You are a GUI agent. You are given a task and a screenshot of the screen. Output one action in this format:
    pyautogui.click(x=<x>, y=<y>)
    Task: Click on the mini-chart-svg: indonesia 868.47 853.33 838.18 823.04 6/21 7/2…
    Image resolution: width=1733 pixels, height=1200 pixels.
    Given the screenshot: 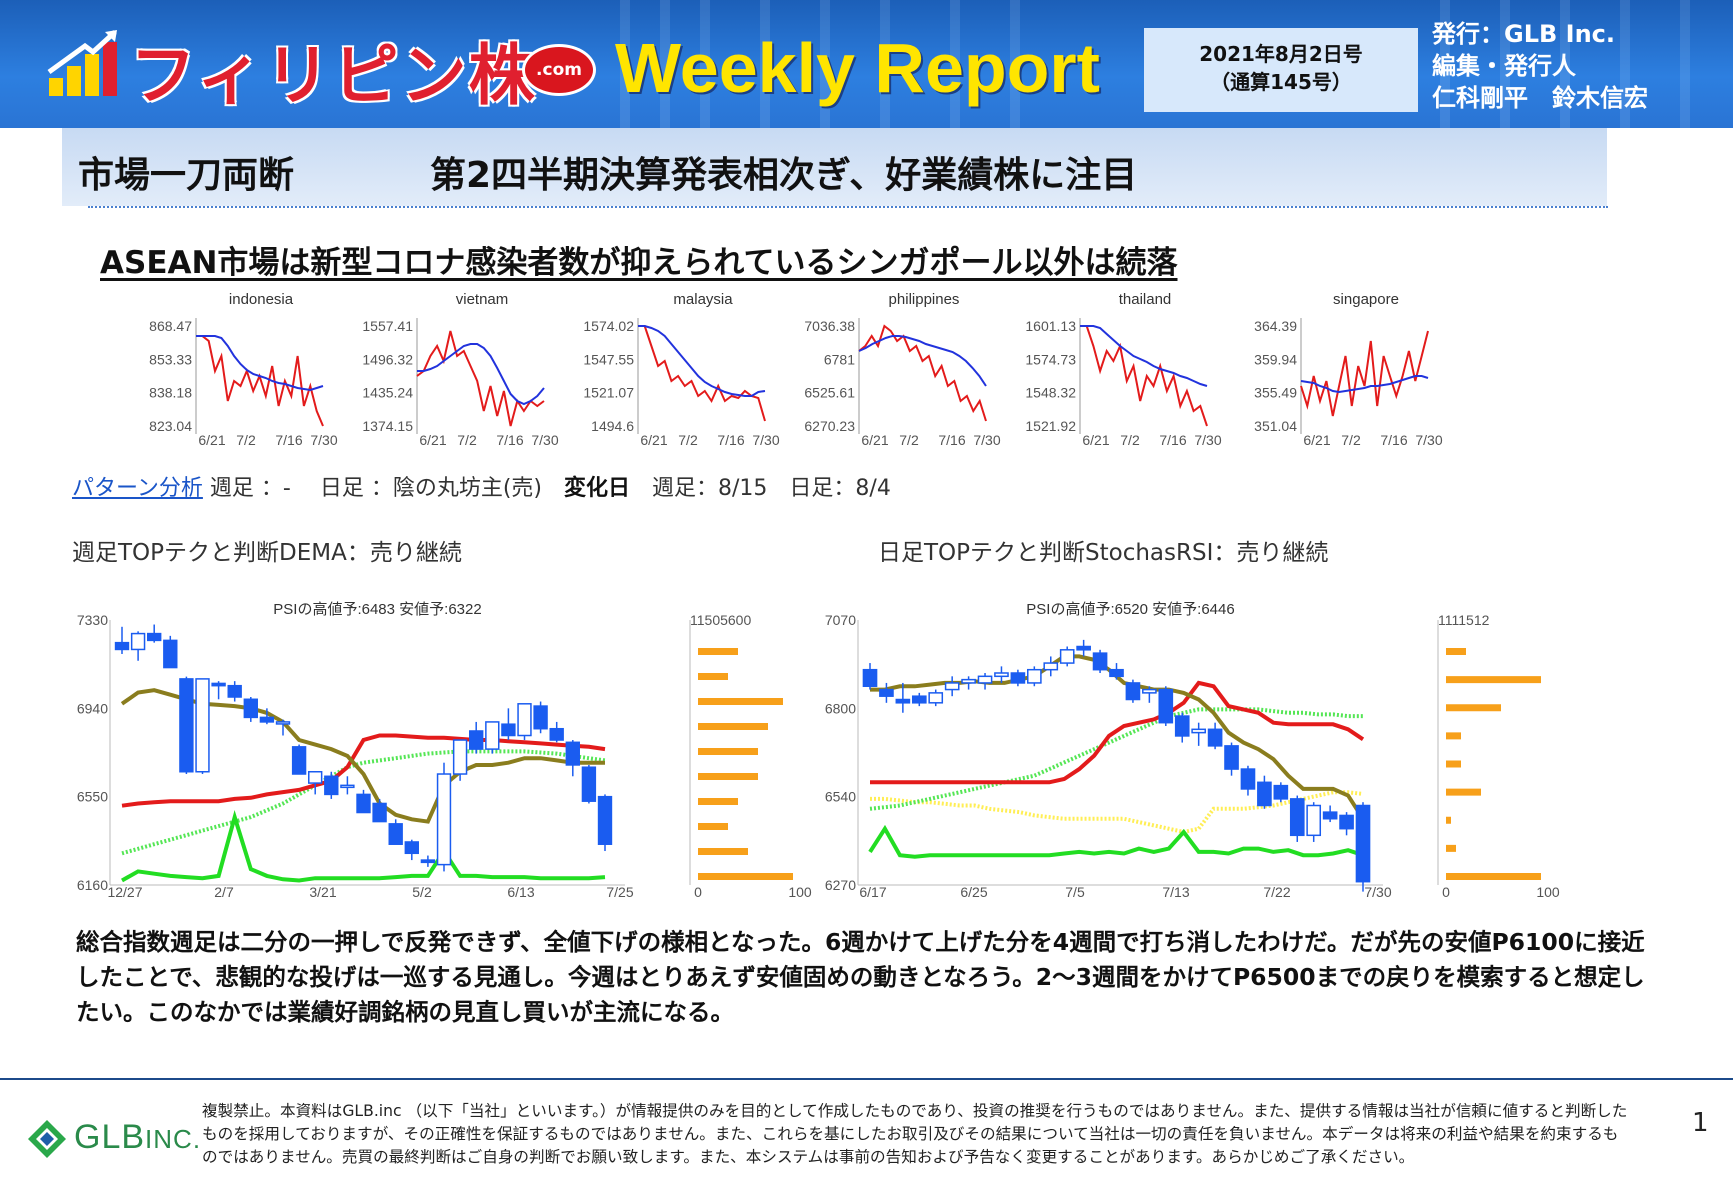 What is the action you would take?
    pyautogui.click(x=243, y=369)
    